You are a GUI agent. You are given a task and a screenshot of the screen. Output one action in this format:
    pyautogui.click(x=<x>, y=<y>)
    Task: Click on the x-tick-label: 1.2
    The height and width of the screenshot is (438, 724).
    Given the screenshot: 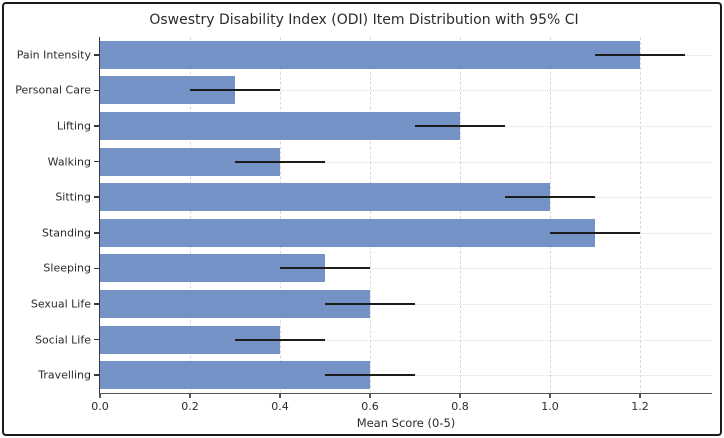 What is the action you would take?
    pyautogui.click(x=640, y=406)
    